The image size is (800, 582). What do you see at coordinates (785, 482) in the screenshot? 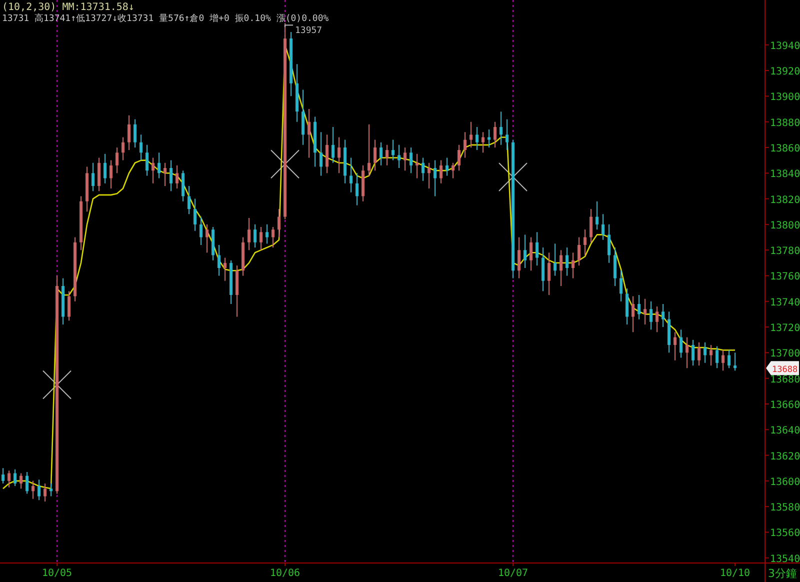
I see `y-tick-label: 13600` at bounding box center [785, 482].